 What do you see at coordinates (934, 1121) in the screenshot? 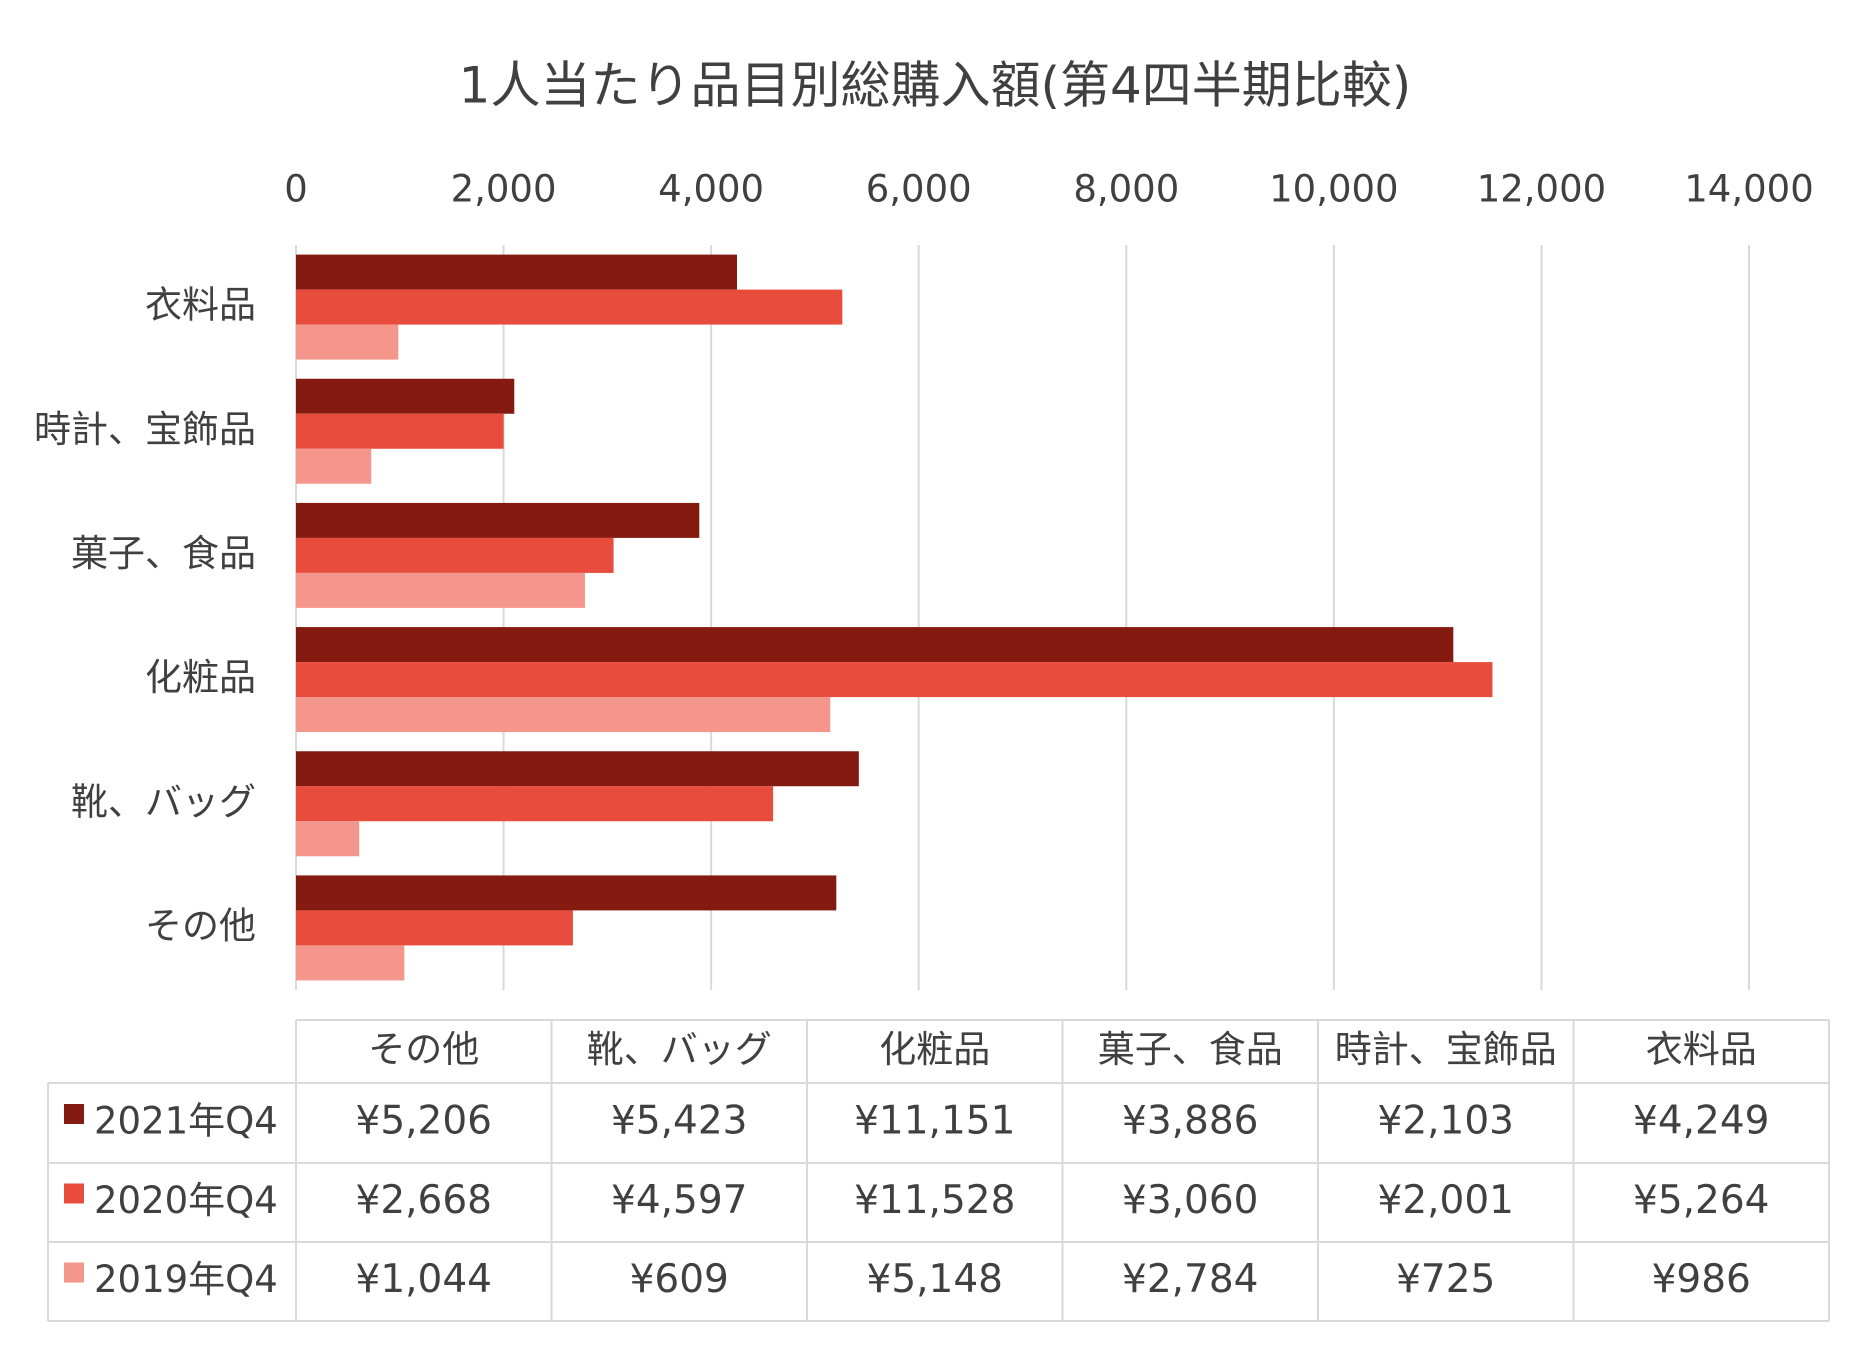
I see `table-cell: ¥11,151` at bounding box center [934, 1121].